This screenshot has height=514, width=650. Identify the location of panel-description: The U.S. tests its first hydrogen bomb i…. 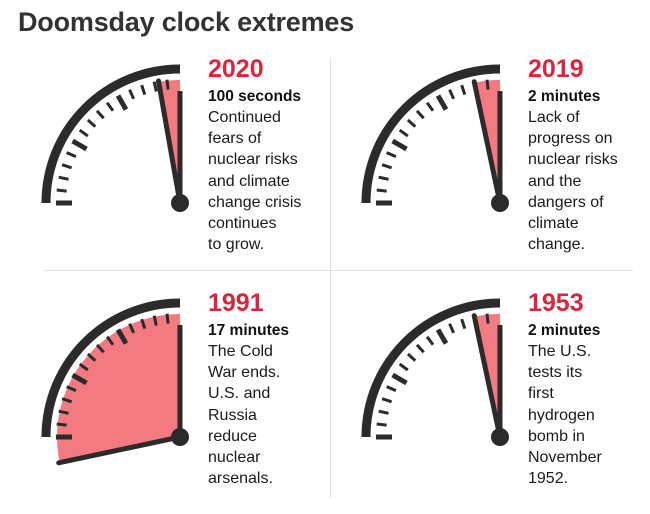
(565, 415).